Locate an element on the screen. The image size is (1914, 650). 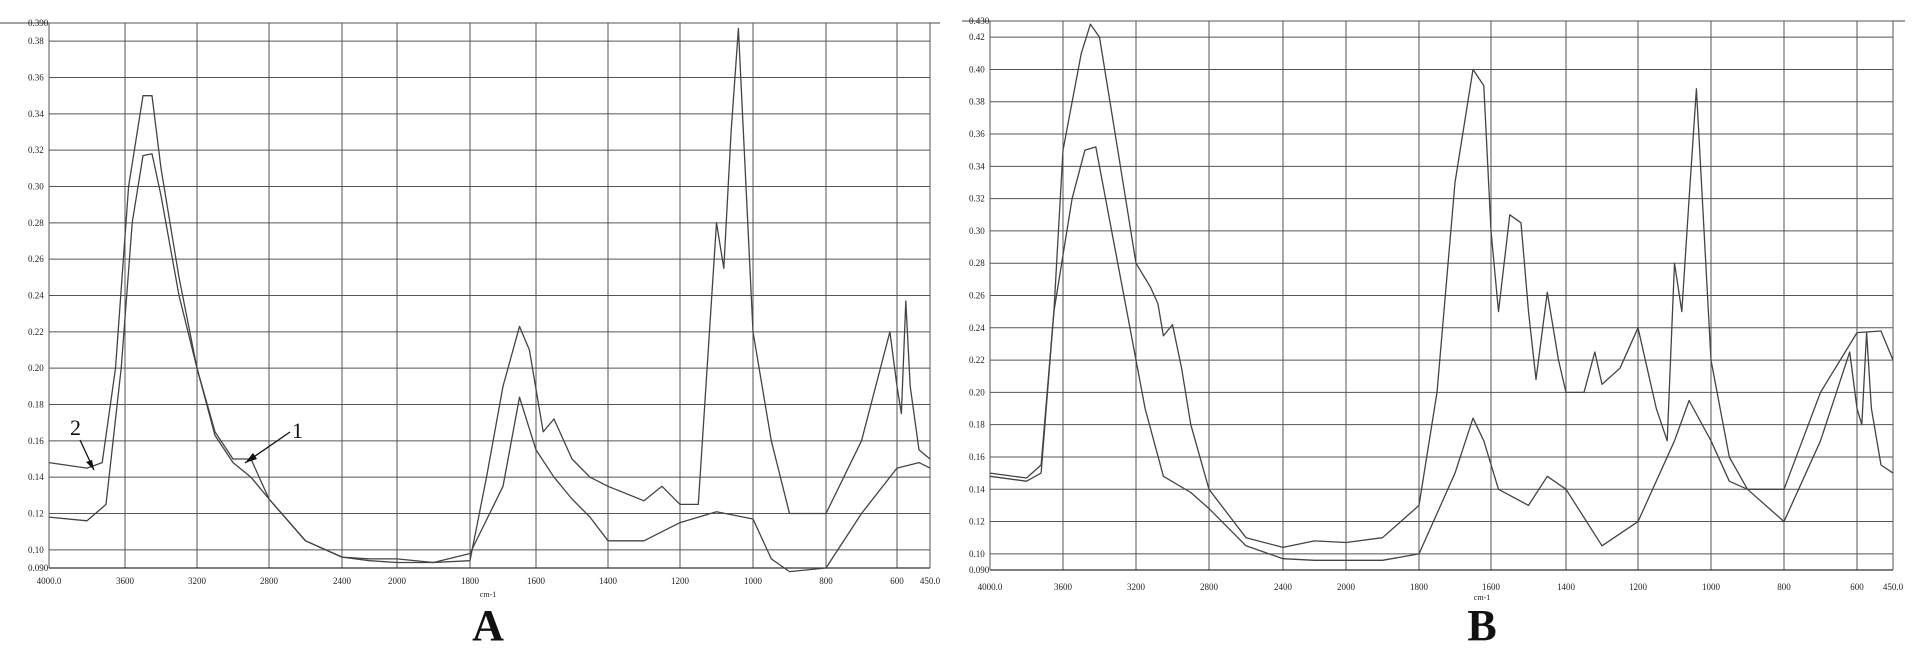
annotation-label-2: 2 is located at coordinates (75, 427).